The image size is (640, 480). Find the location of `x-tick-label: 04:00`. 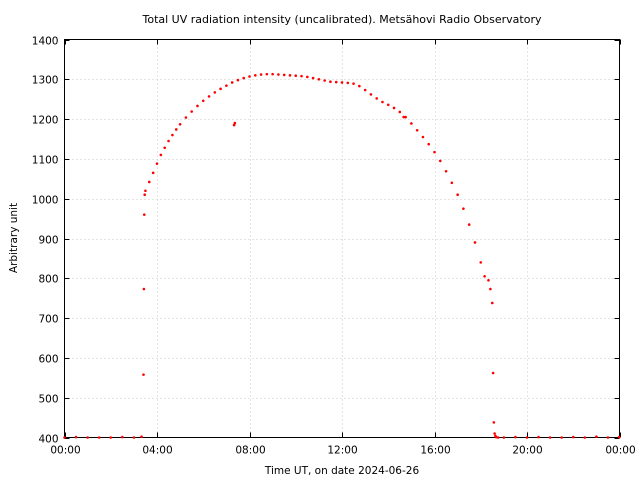

x-tick-label: 04:00 is located at coordinates (157, 451).